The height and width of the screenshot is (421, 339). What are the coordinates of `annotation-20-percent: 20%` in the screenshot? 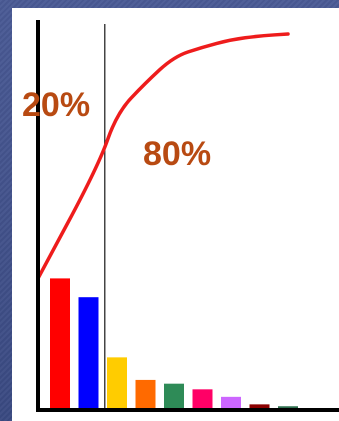 It's located at (56, 105).